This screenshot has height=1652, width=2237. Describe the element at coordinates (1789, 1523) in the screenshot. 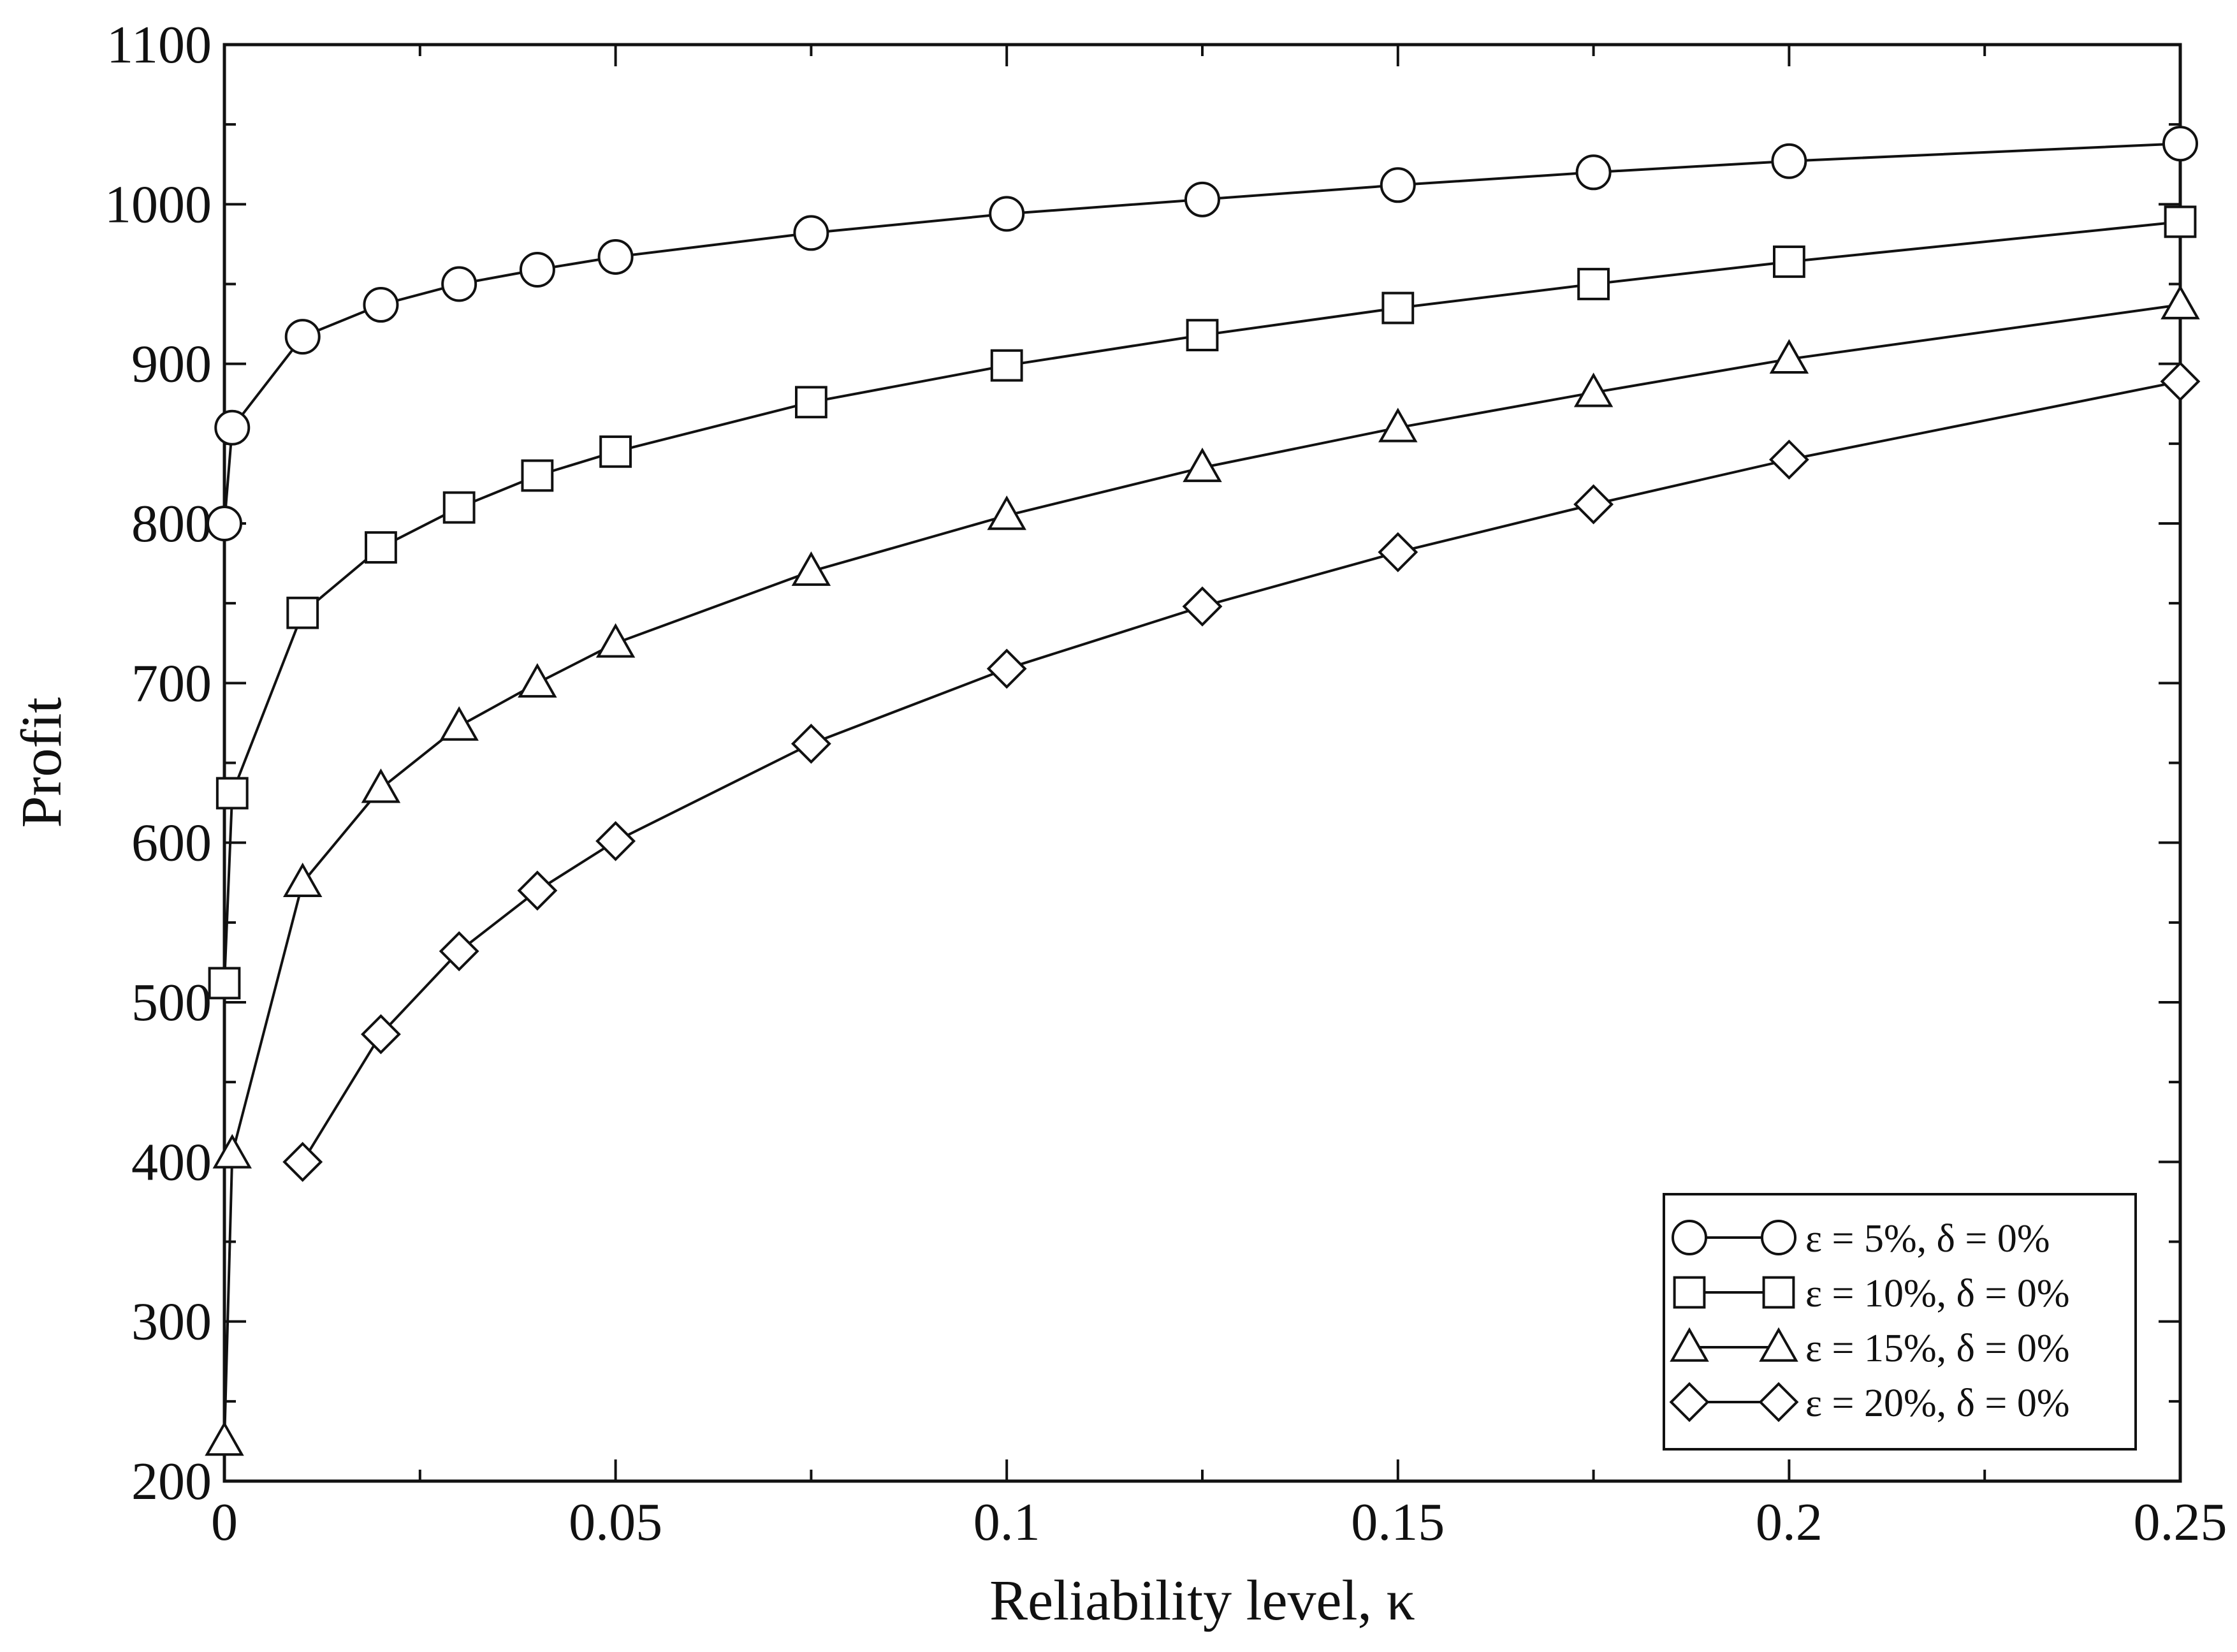

I see `x-tick-label: 0.2` at that location.